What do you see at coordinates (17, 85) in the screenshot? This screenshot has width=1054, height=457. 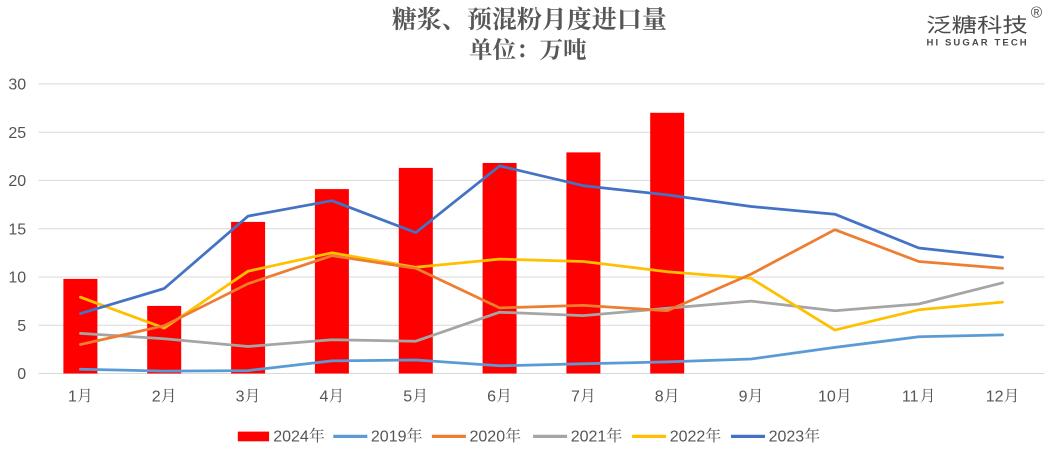 I see `svg-text: 30` at bounding box center [17, 85].